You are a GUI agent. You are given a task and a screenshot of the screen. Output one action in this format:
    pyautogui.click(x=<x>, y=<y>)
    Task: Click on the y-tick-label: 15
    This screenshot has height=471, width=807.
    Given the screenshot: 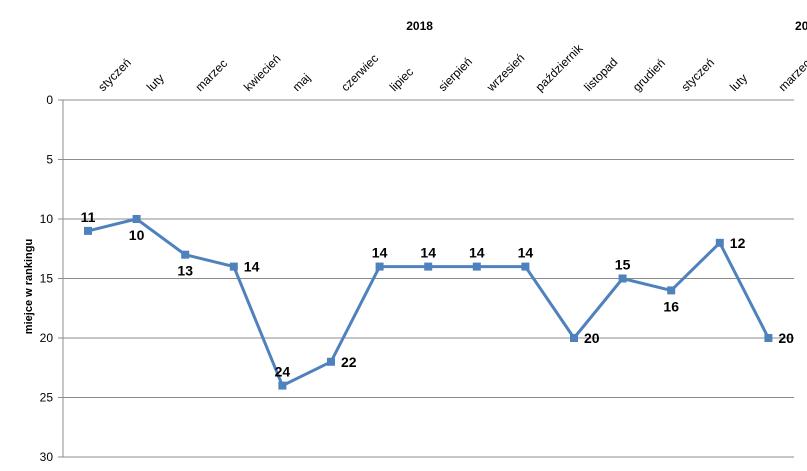 What is the action you would take?
    pyautogui.click(x=47, y=279)
    